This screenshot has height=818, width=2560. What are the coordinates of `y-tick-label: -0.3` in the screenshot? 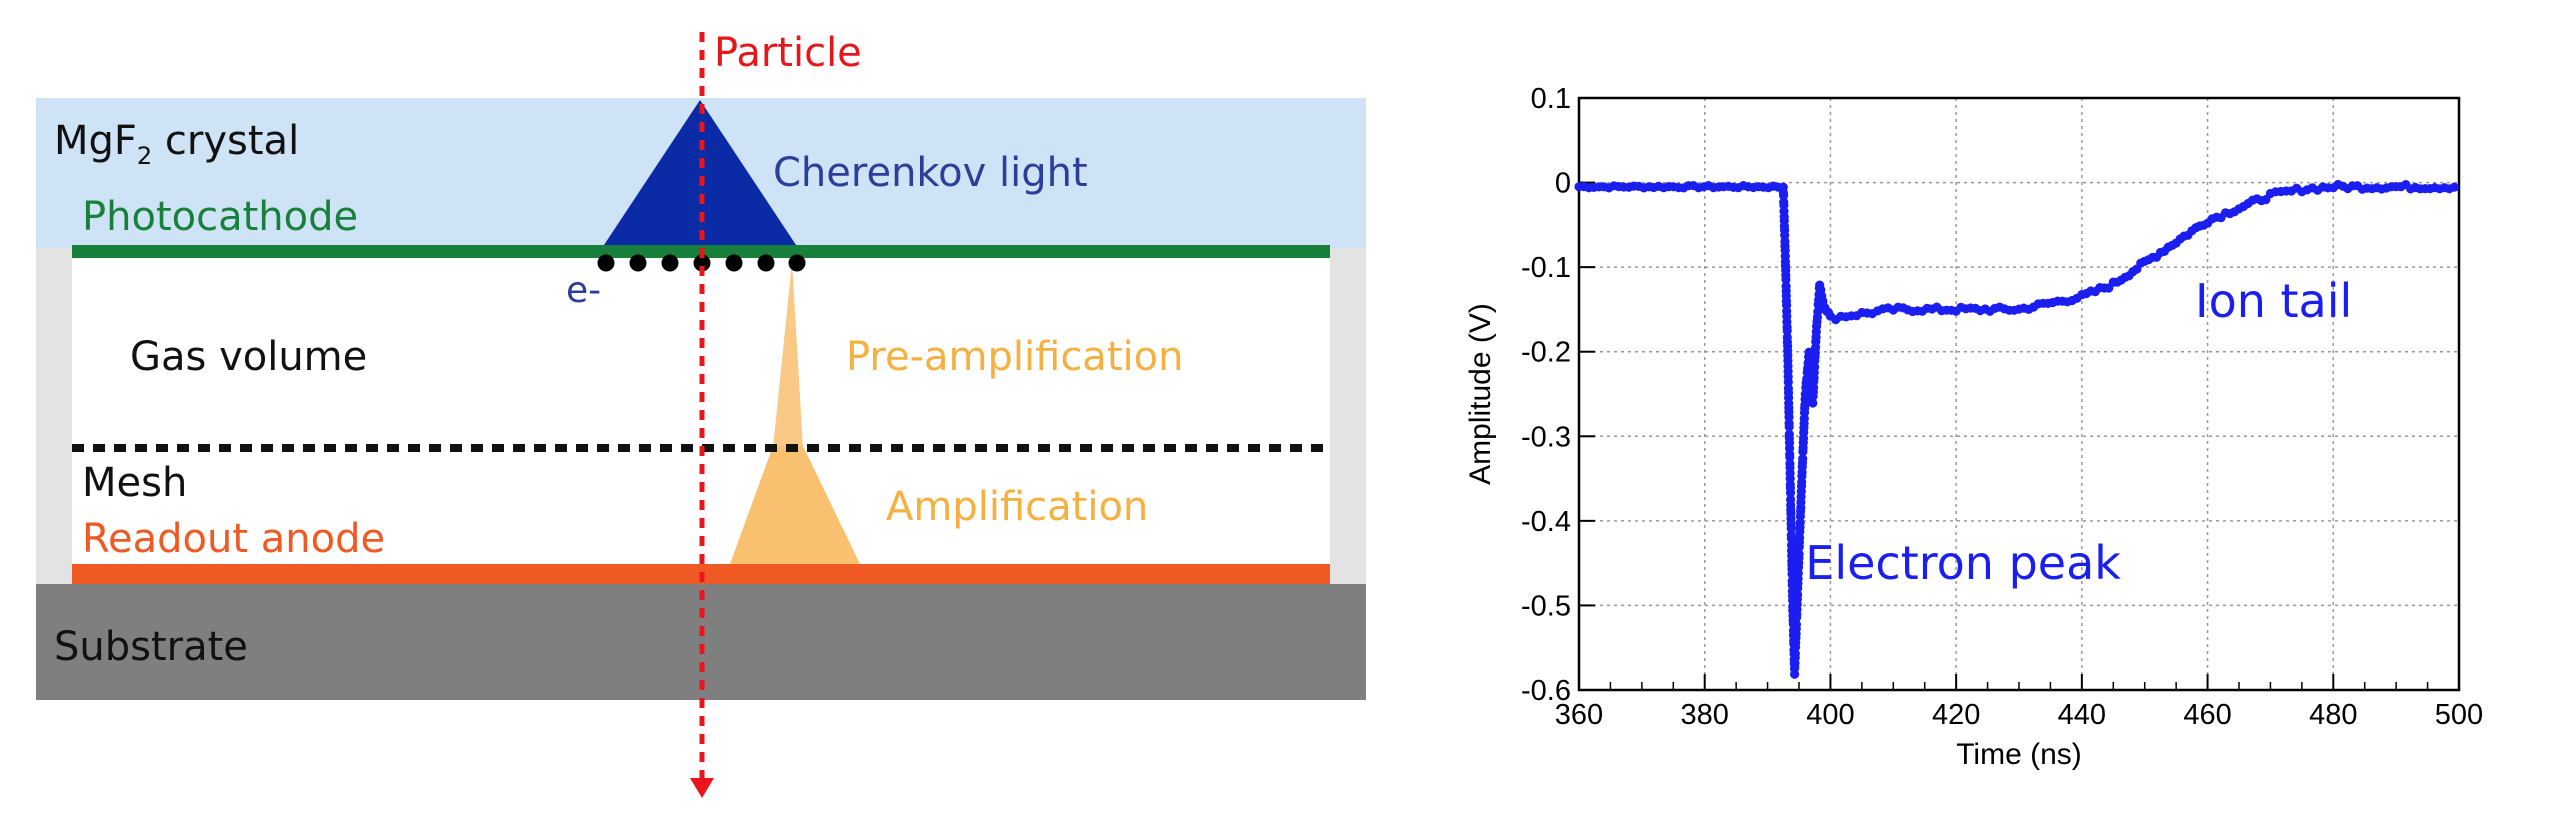 It's located at (1546, 437).